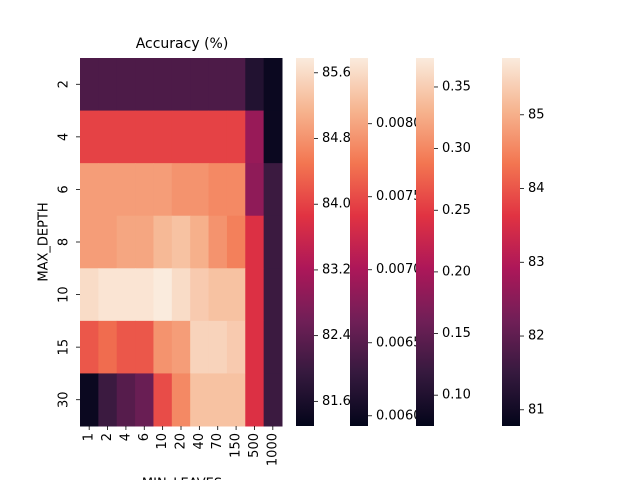 The height and width of the screenshot is (480, 640). What do you see at coordinates (536, 336) in the screenshot?
I see `colorbar-tick-label: 82` at bounding box center [536, 336].